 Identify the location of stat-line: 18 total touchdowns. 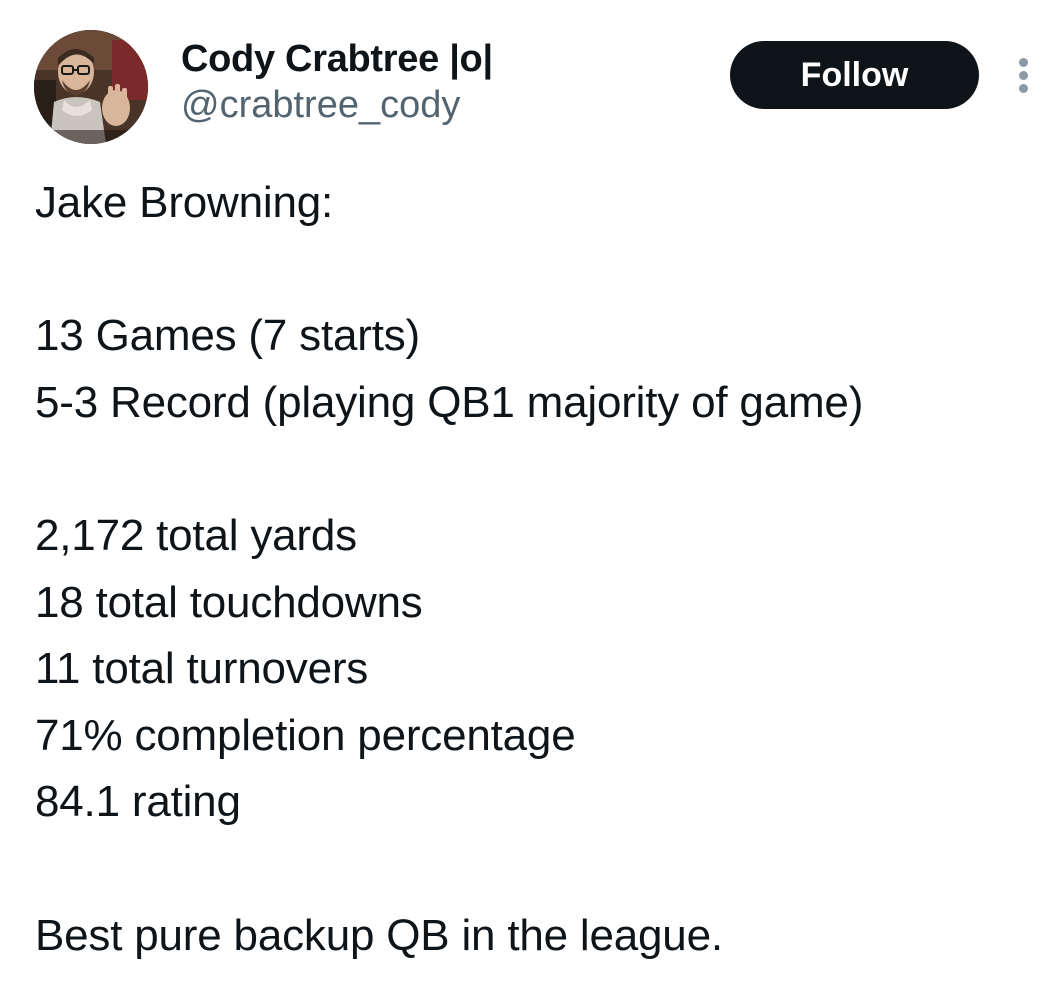
(229, 602).